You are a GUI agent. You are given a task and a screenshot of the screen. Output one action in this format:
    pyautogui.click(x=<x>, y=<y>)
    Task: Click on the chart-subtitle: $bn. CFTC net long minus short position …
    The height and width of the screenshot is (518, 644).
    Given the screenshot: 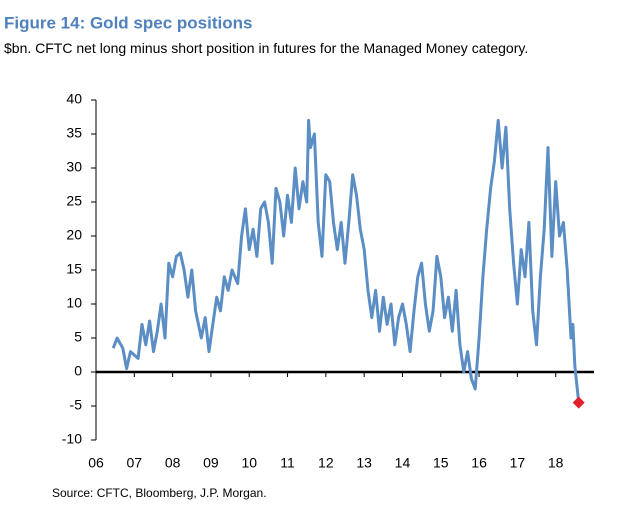 What is the action you would take?
    pyautogui.click(x=266, y=48)
    